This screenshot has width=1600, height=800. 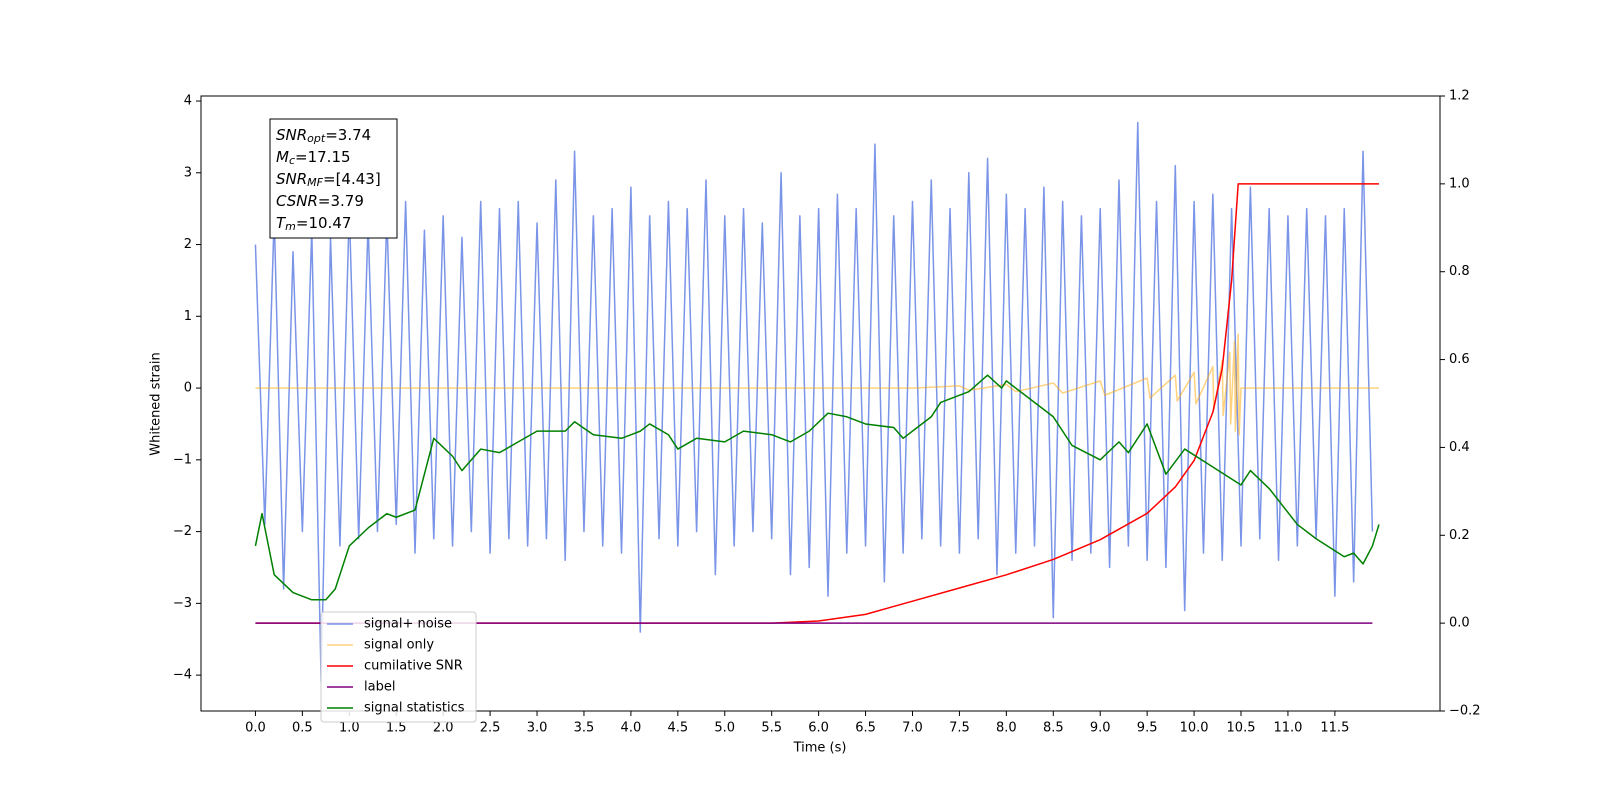 I want to click on annotation-line: SNRMF=[4.43], so click(x=328, y=180).